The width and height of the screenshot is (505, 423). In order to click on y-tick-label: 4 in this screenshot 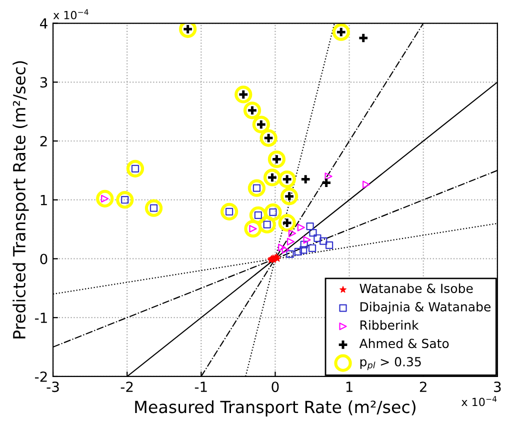, I will do `click(44, 23)`.